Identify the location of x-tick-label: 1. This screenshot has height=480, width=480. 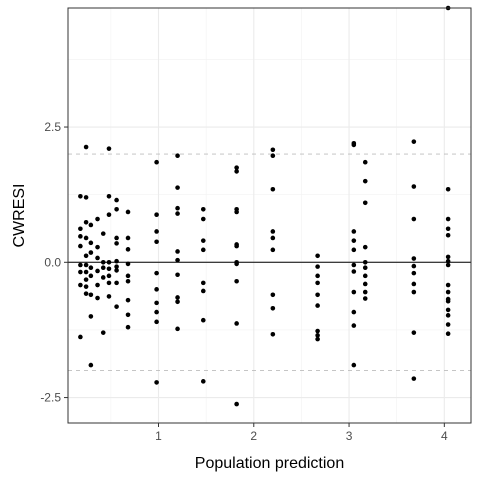
(158, 436).